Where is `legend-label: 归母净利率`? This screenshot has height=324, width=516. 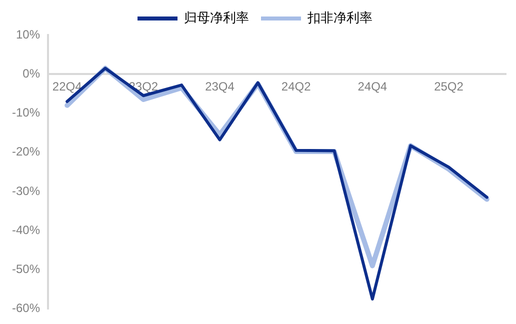
legend-label: 归母净利率 is located at coordinates (216, 18).